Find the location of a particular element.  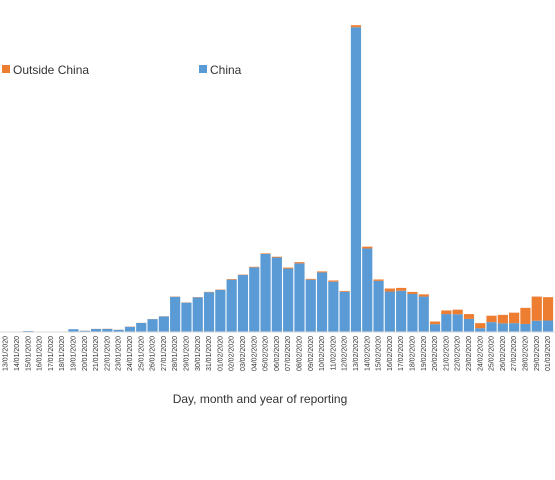

x-tick-label: 25/01/2020 is located at coordinates (141, 353).